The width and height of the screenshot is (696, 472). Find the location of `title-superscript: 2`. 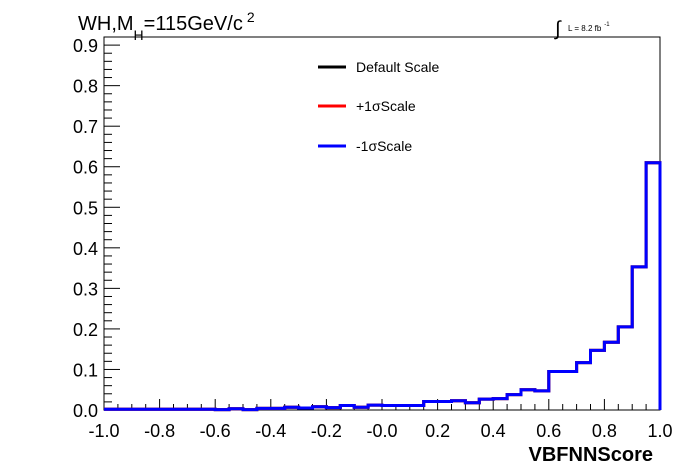

title-superscript: 2 is located at coordinates (251, 17).